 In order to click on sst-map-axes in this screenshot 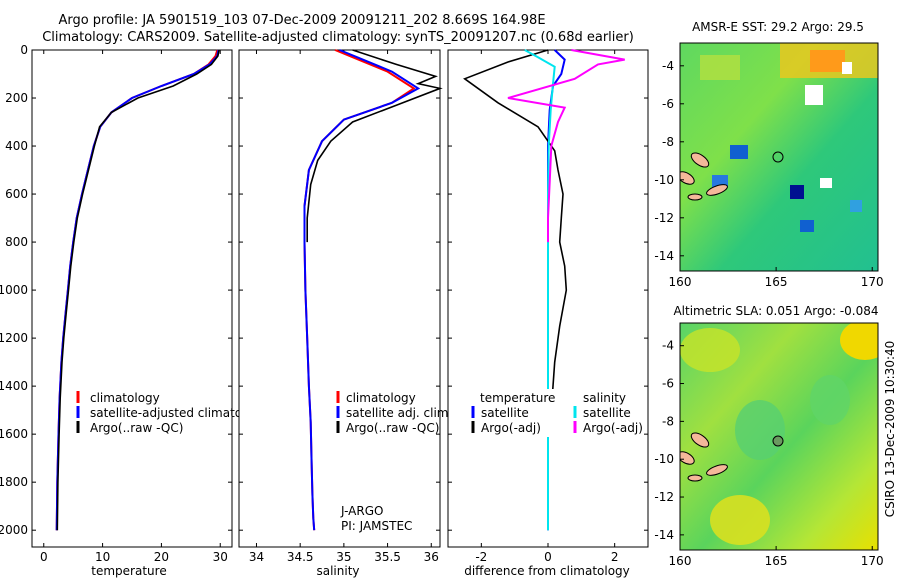, I will do `click(779, 157)`.